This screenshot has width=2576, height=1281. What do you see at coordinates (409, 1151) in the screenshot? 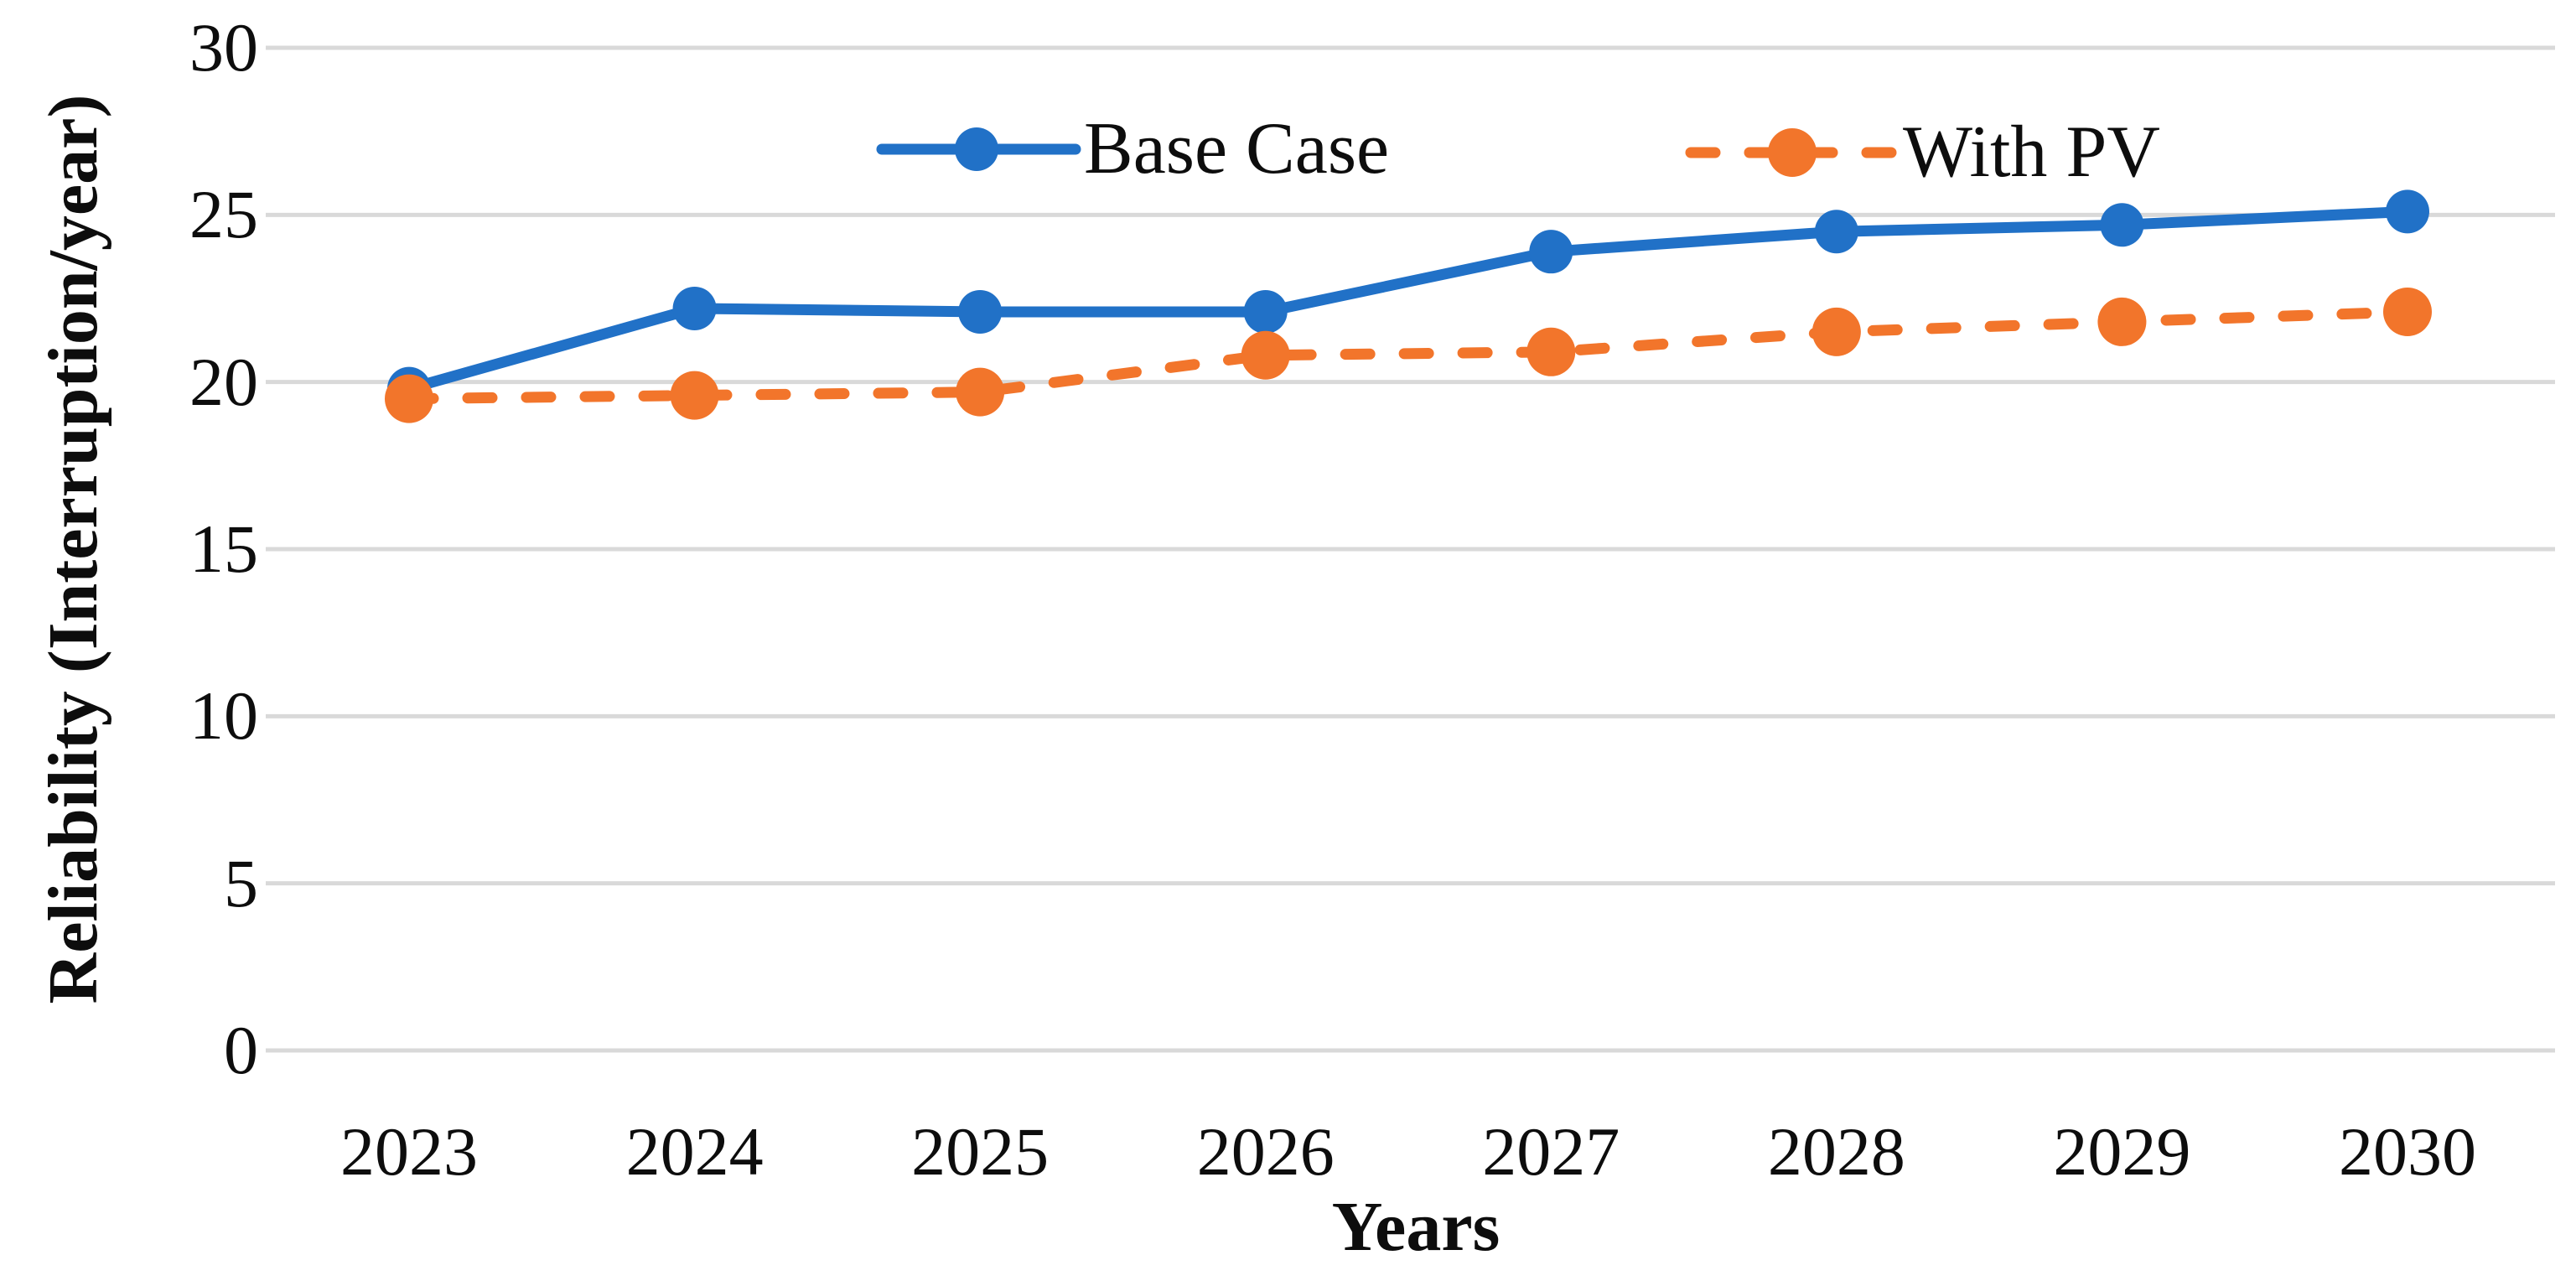
I see `x-tick-label-2023: 2023` at bounding box center [409, 1151].